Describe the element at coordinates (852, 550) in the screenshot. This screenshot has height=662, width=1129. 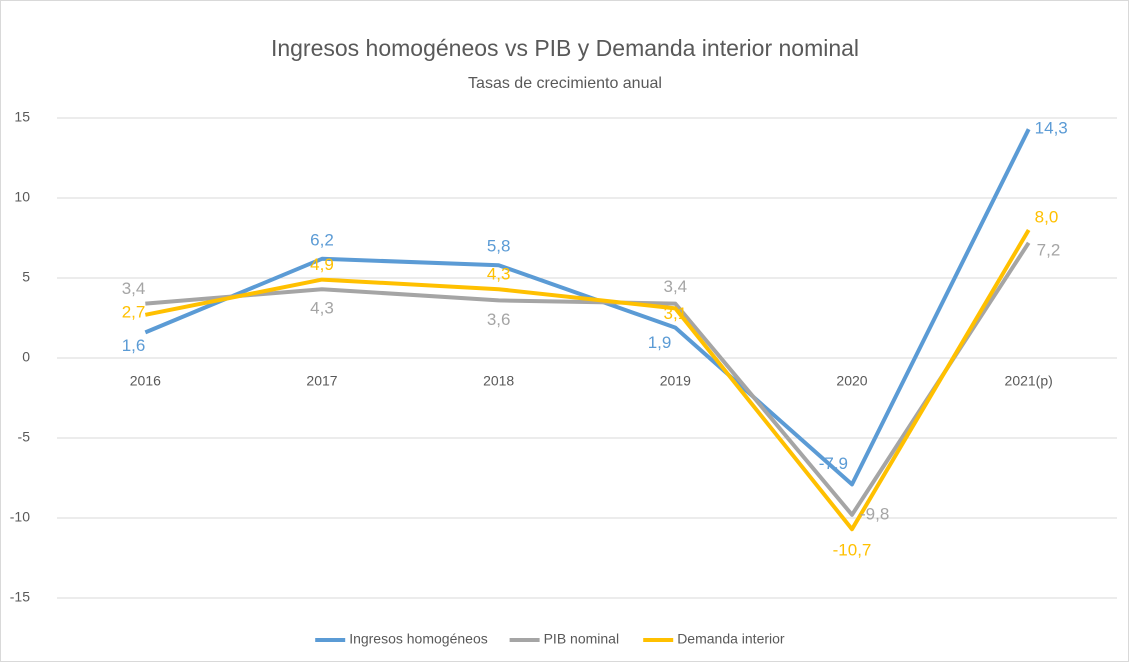
I see `data-label: -10,7` at that location.